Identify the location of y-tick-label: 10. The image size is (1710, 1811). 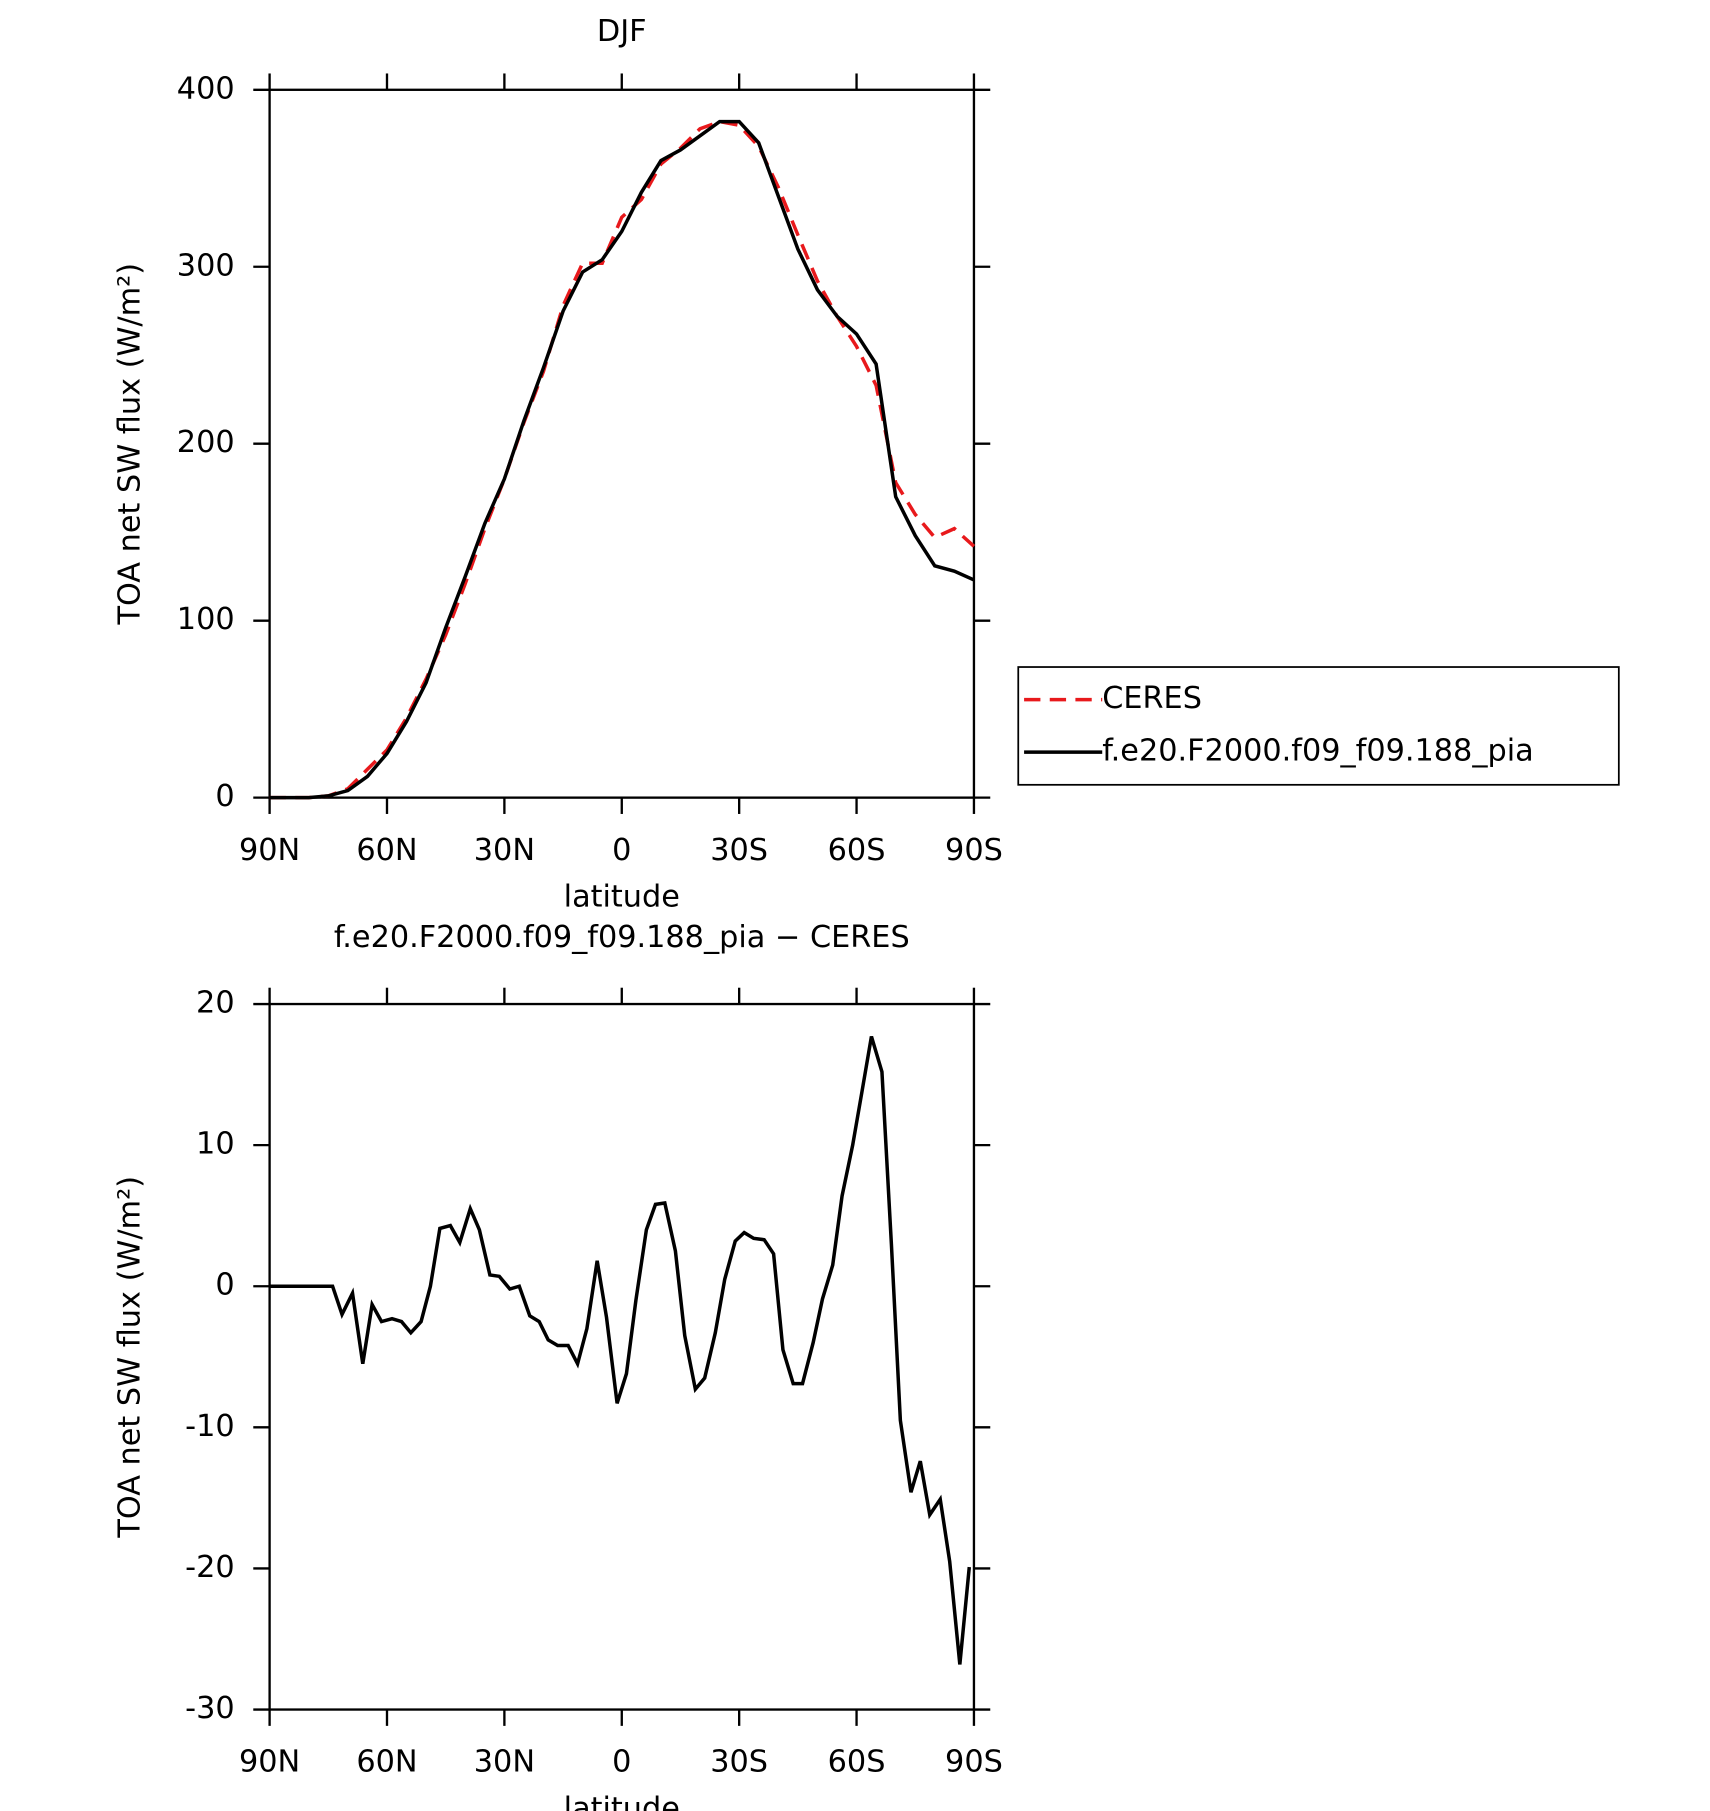
(215, 1144).